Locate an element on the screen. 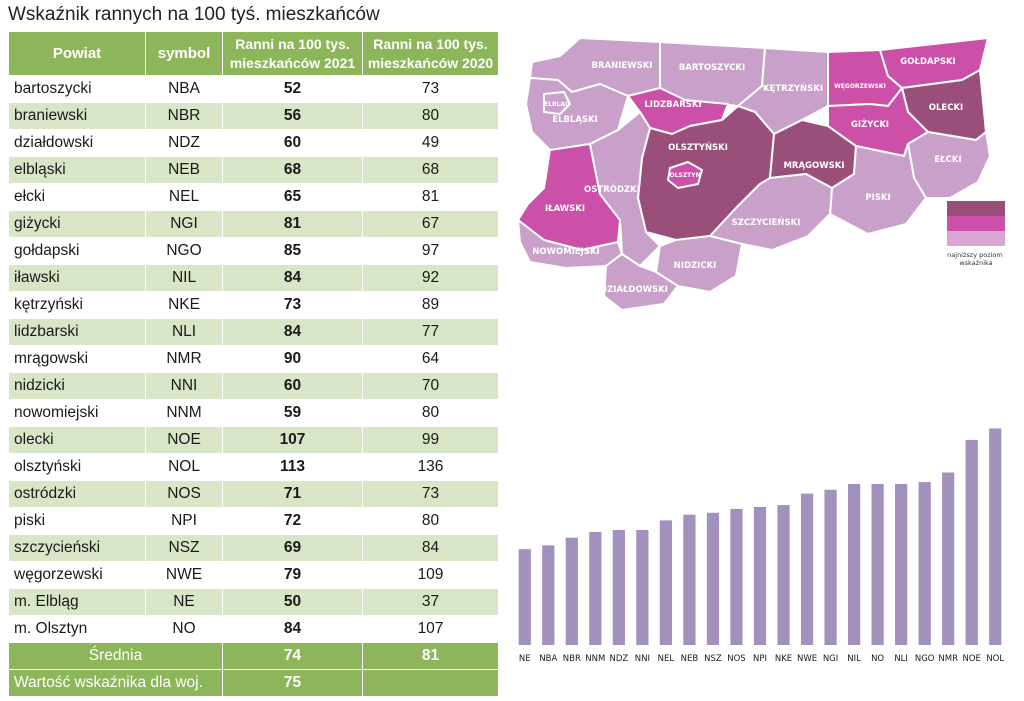 This screenshot has height=701, width=1024. label-olecki: OLECKI is located at coordinates (946, 108).